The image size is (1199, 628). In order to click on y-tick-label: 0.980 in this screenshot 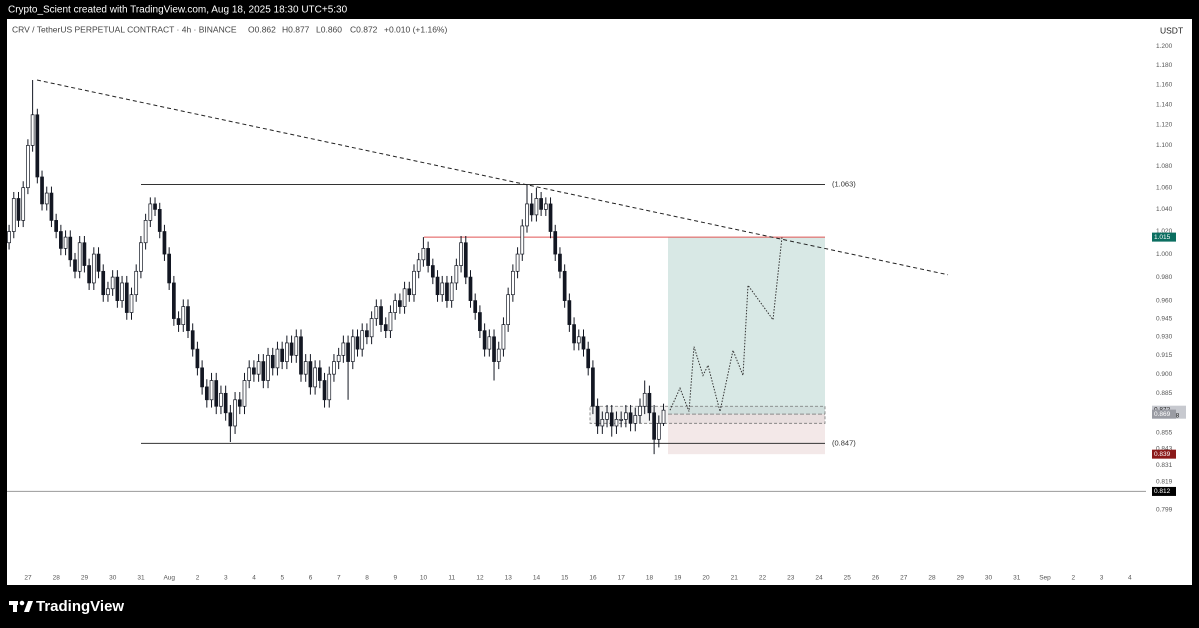, I will do `click(1164, 277)`.